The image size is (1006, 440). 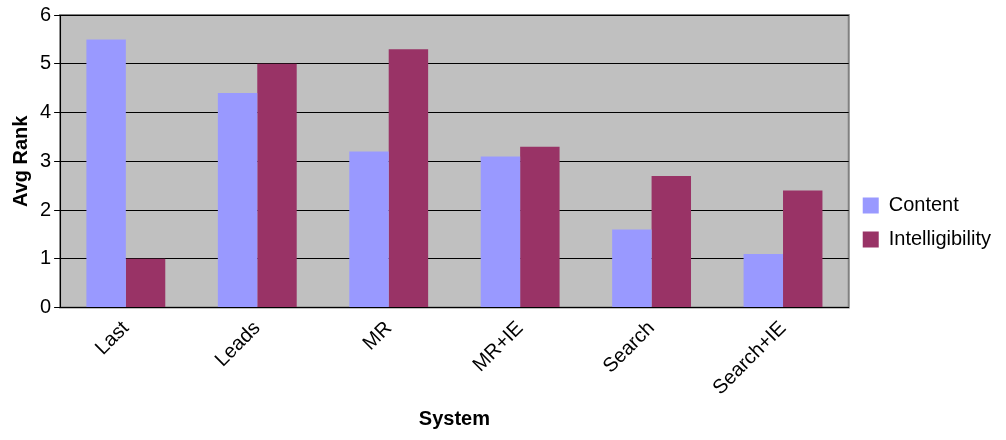 I want to click on legend-label: Content, so click(x=924, y=204).